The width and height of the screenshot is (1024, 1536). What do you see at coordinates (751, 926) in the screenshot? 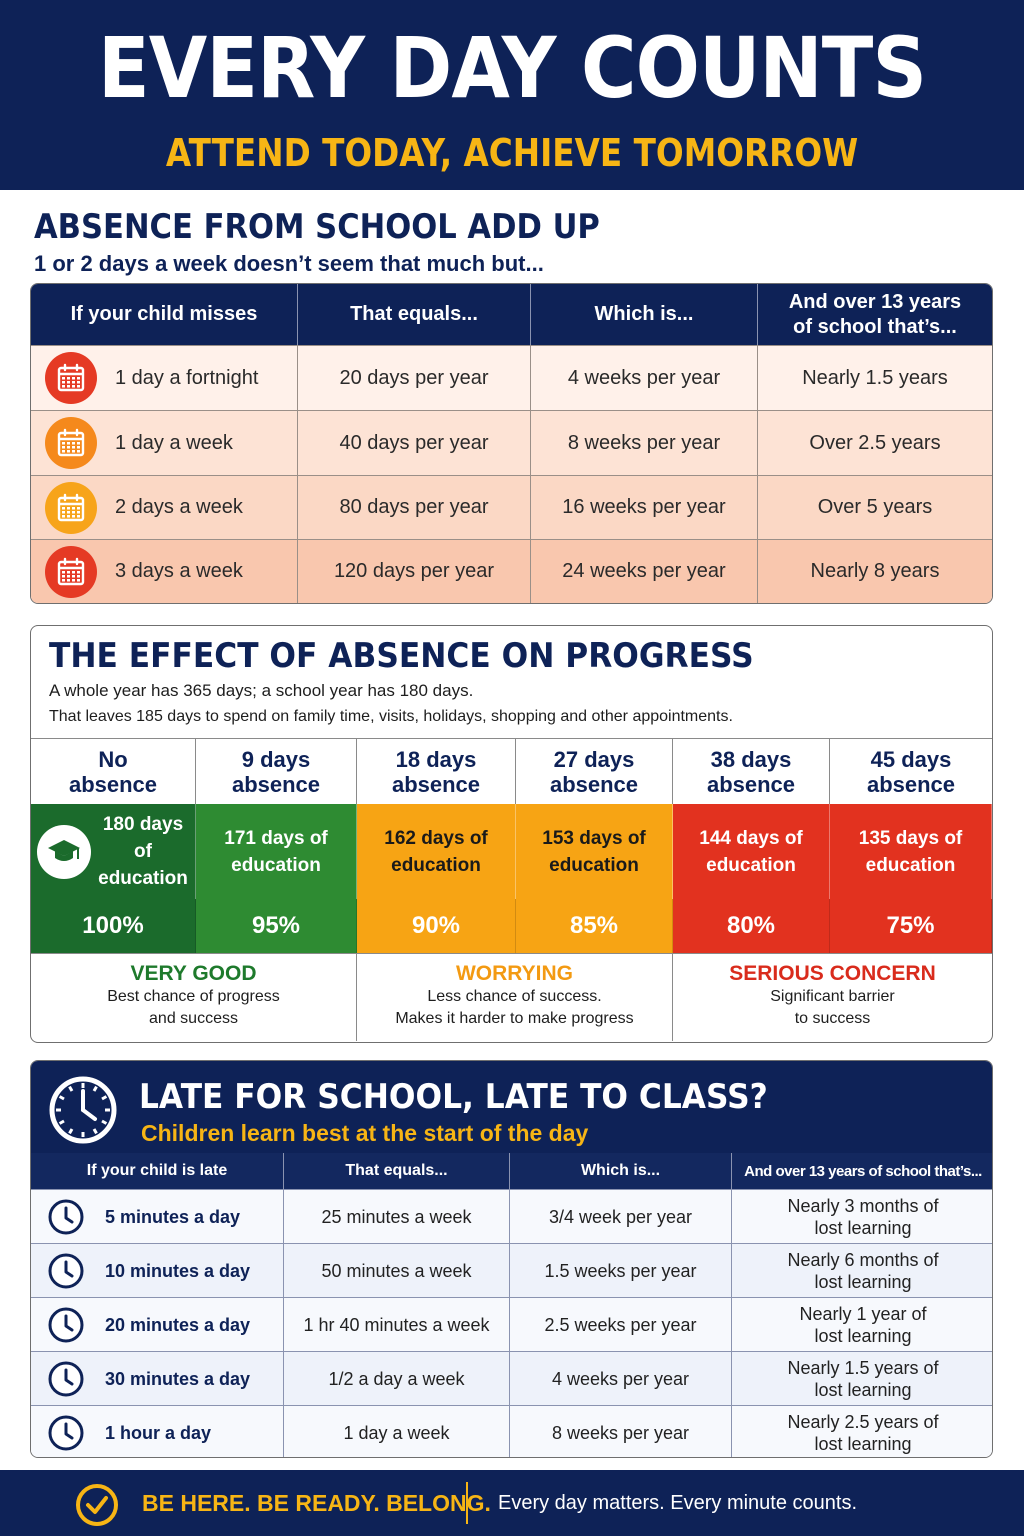
I see `attendance-percent: 80%` at bounding box center [751, 926].